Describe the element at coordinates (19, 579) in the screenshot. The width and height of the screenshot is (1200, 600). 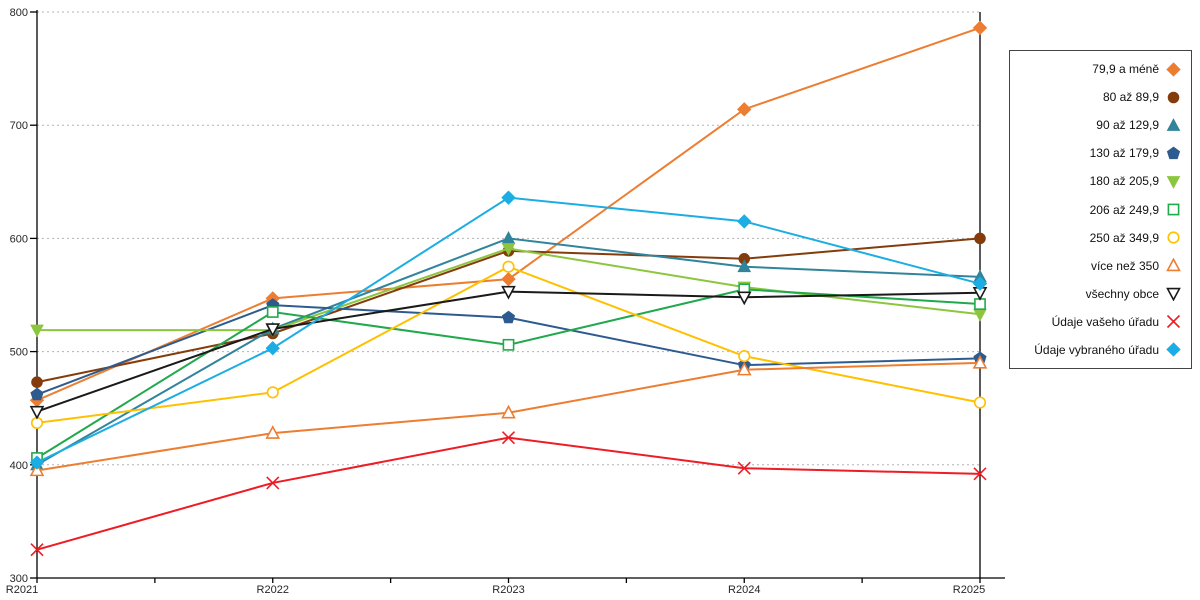
I see `y-tick-label: 300` at that location.